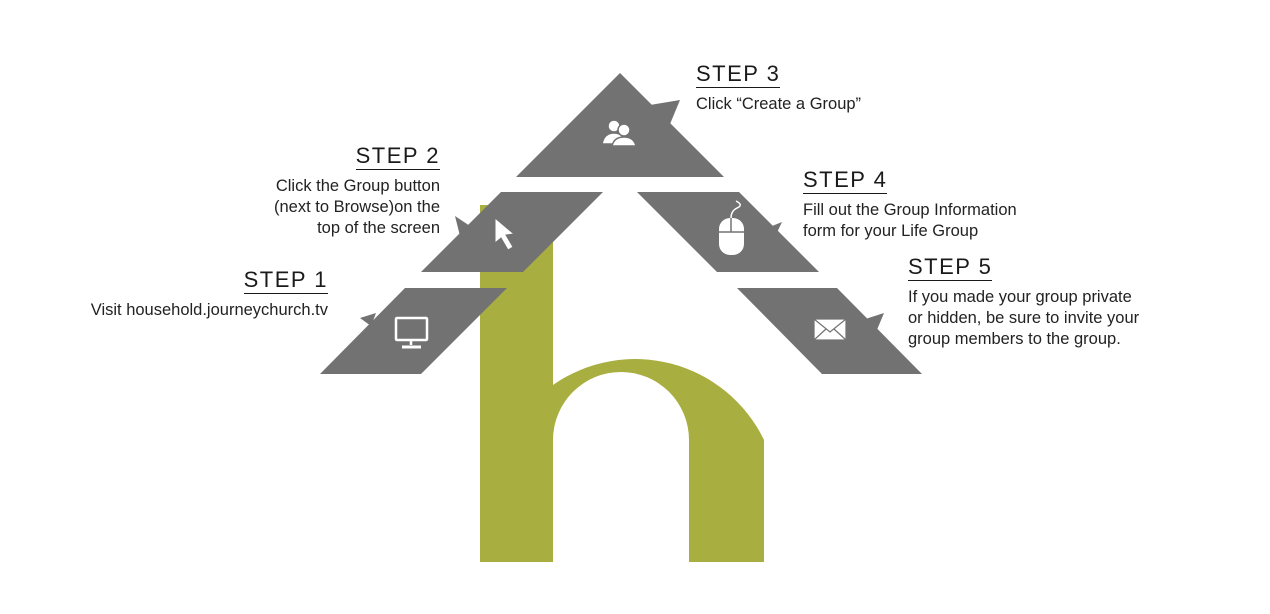 This screenshot has width=1270, height=614. Describe the element at coordinates (950, 267) in the screenshot. I see `step-5-title: STEP 5` at that location.